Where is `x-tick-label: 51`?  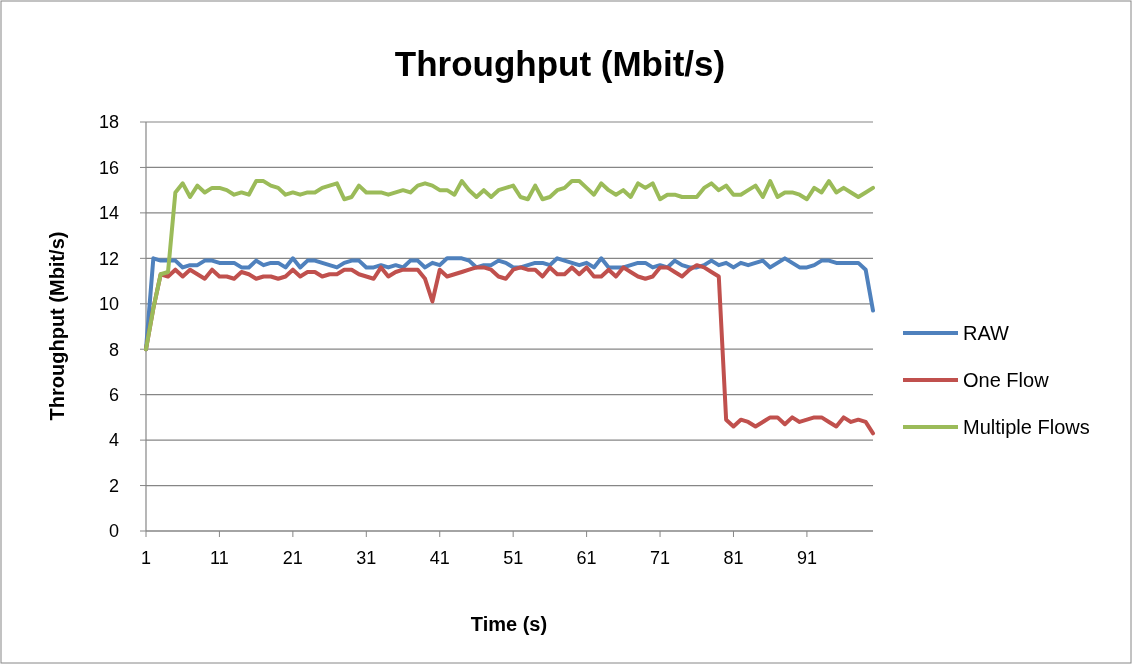
x-tick-label: 51 is located at coordinates (513, 558).